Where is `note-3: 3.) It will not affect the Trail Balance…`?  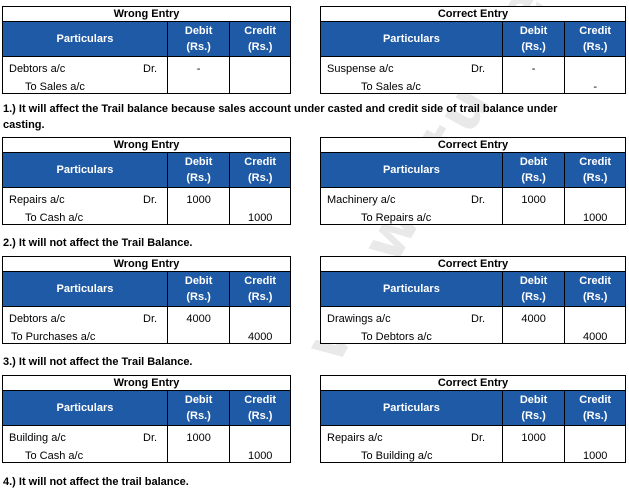
note-3: 3.) It will not affect the Trail Balance… is located at coordinates (98, 362).